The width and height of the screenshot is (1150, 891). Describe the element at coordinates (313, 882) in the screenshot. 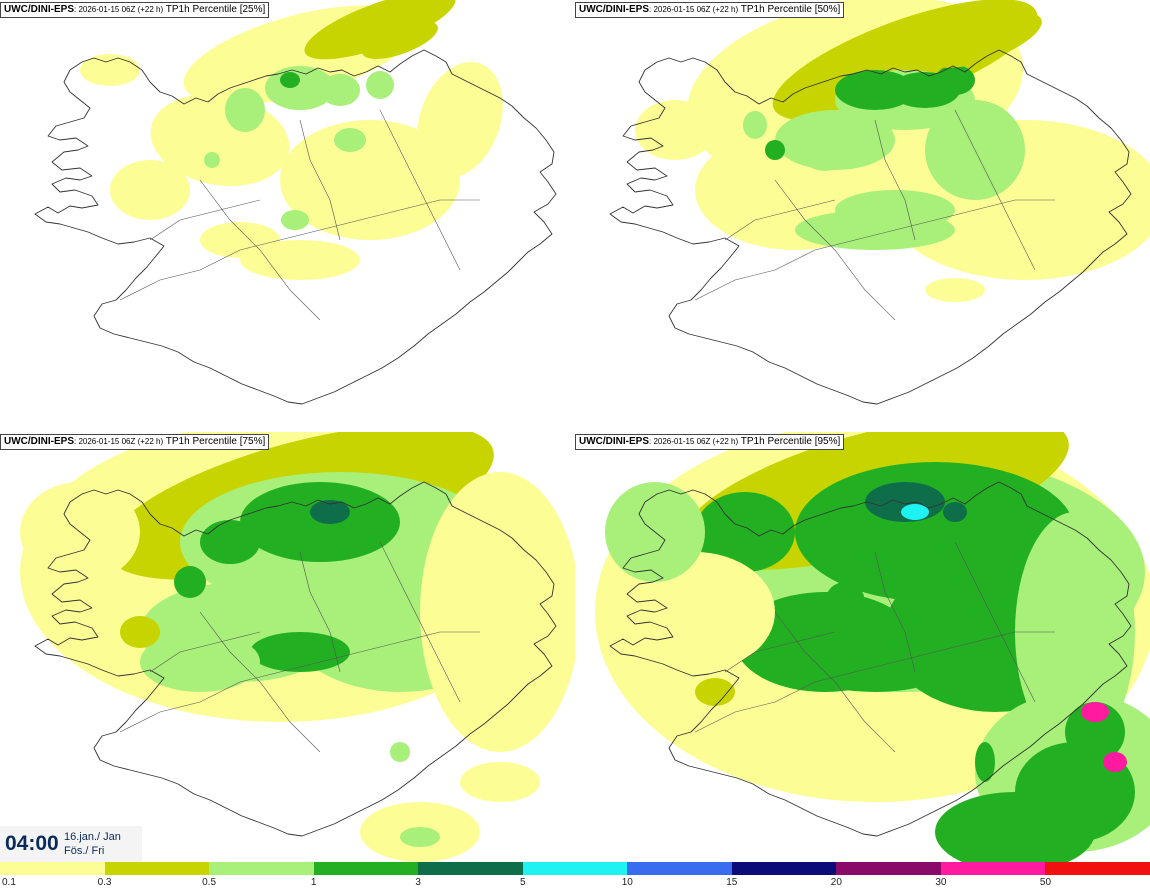

I see `legend-label: 1` at that location.